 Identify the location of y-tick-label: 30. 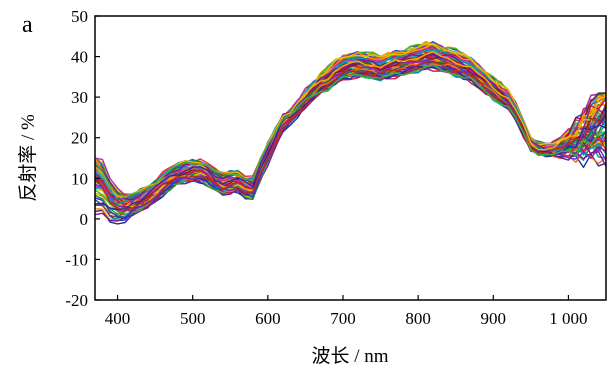
(79, 97).